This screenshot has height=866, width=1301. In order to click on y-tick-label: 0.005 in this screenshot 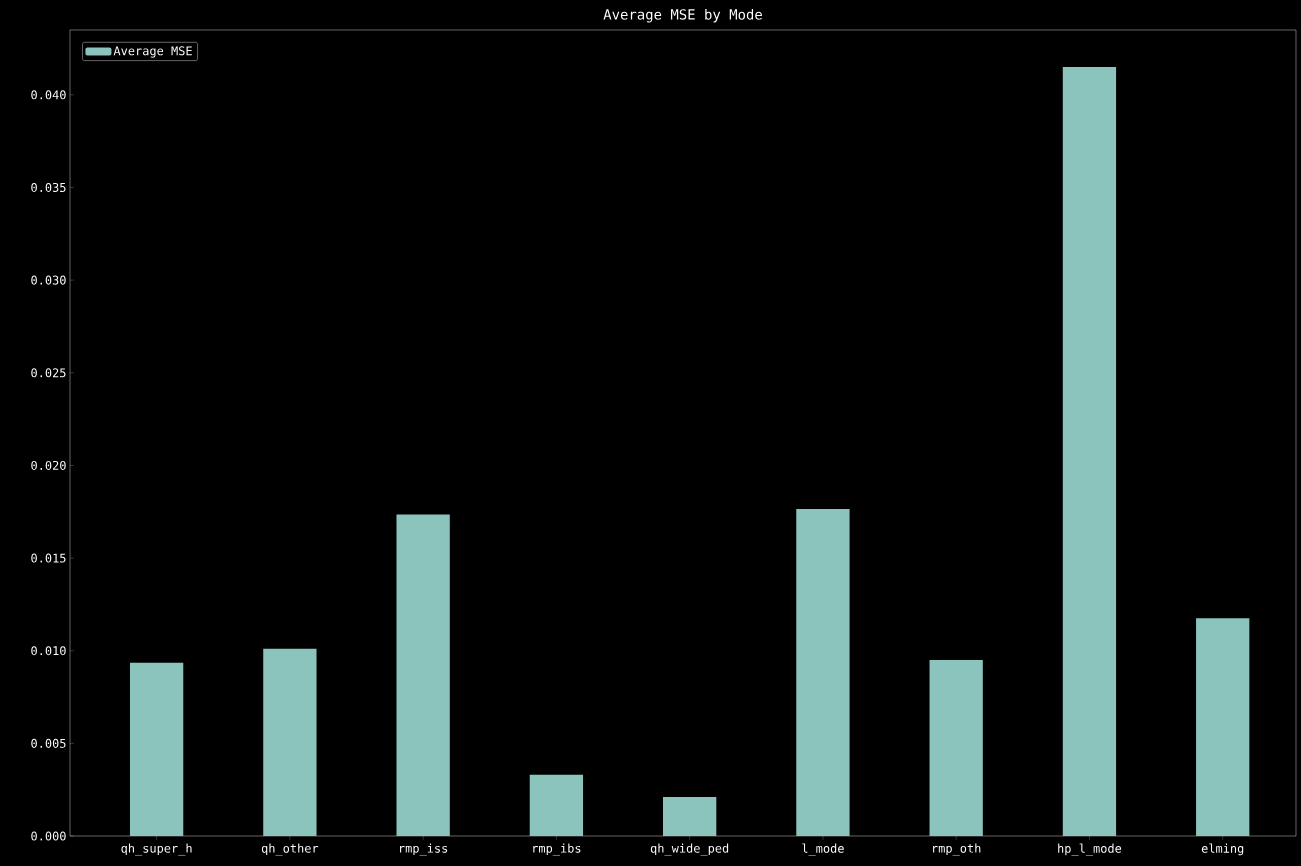, I will do `click(48, 743)`.